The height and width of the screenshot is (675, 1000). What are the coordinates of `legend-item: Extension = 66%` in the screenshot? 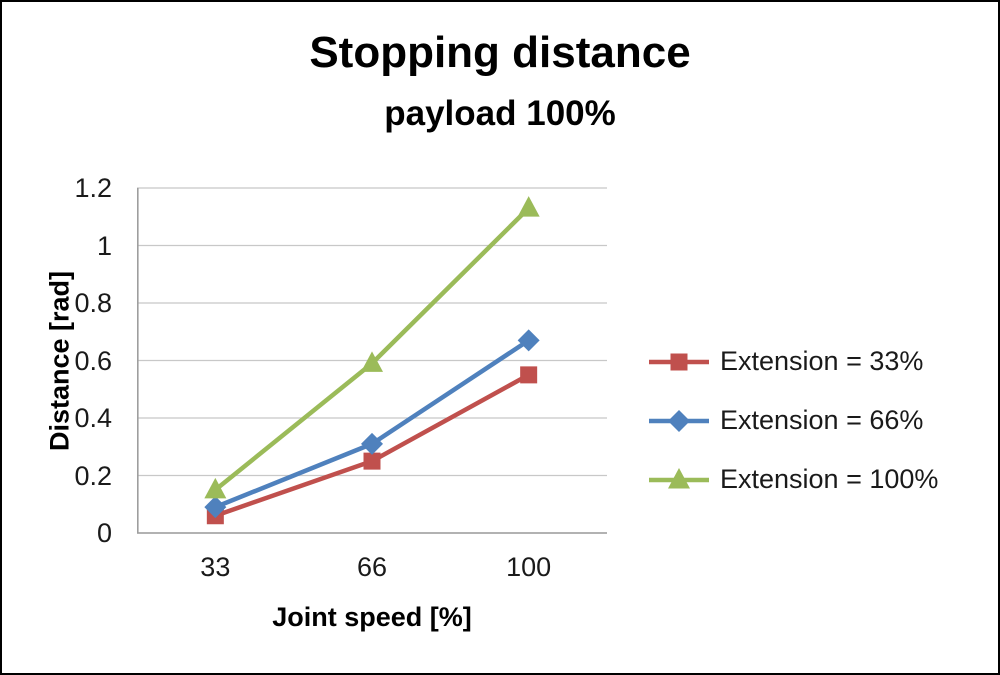 It's located at (792, 420).